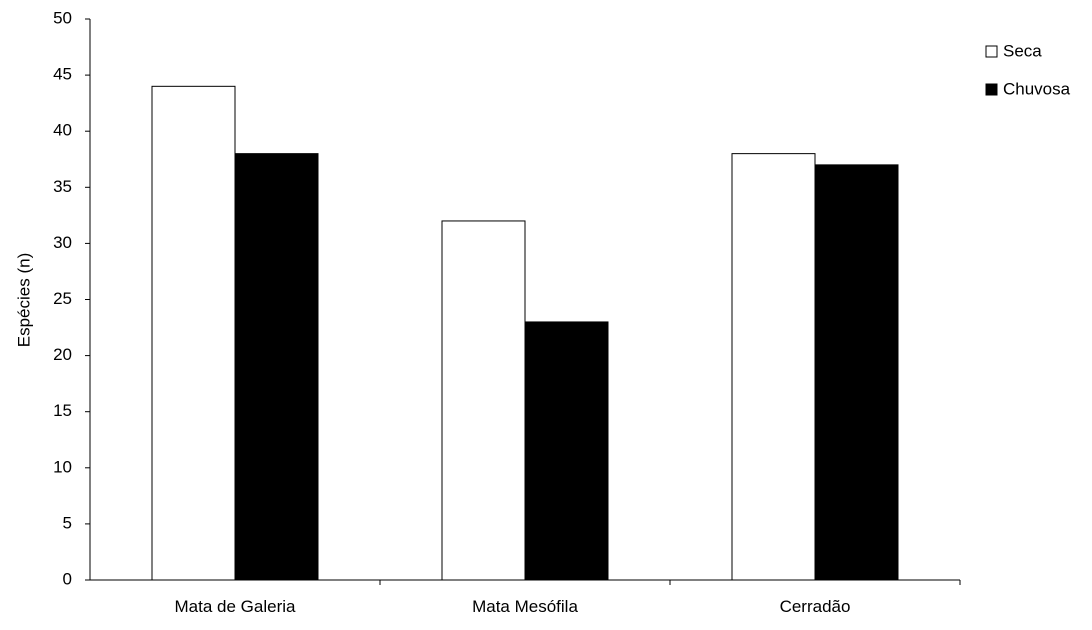 The width and height of the screenshot is (1092, 630). I want to click on y-axis-title: Espécies (n), so click(23, 300).